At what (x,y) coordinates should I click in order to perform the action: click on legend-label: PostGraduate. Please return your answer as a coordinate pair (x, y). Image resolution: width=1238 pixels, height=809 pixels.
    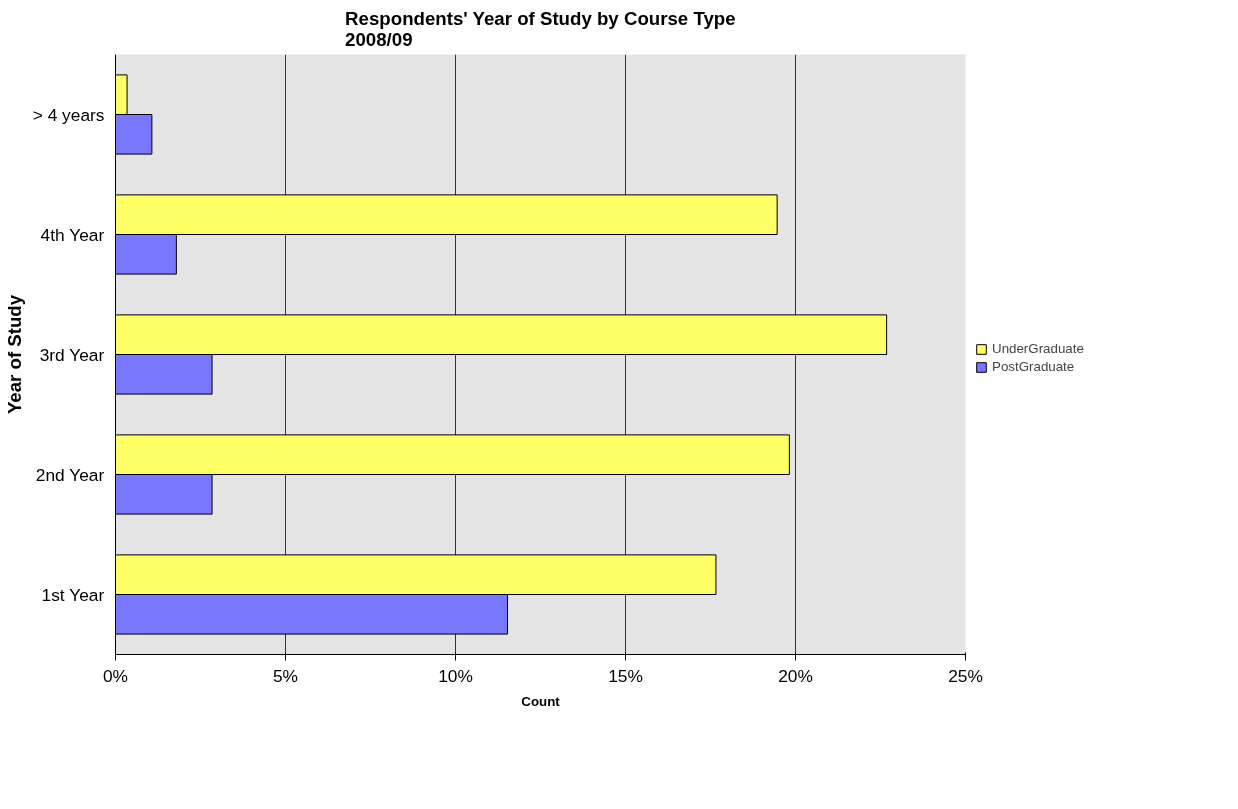
    Looking at the image, I should click on (1033, 366).